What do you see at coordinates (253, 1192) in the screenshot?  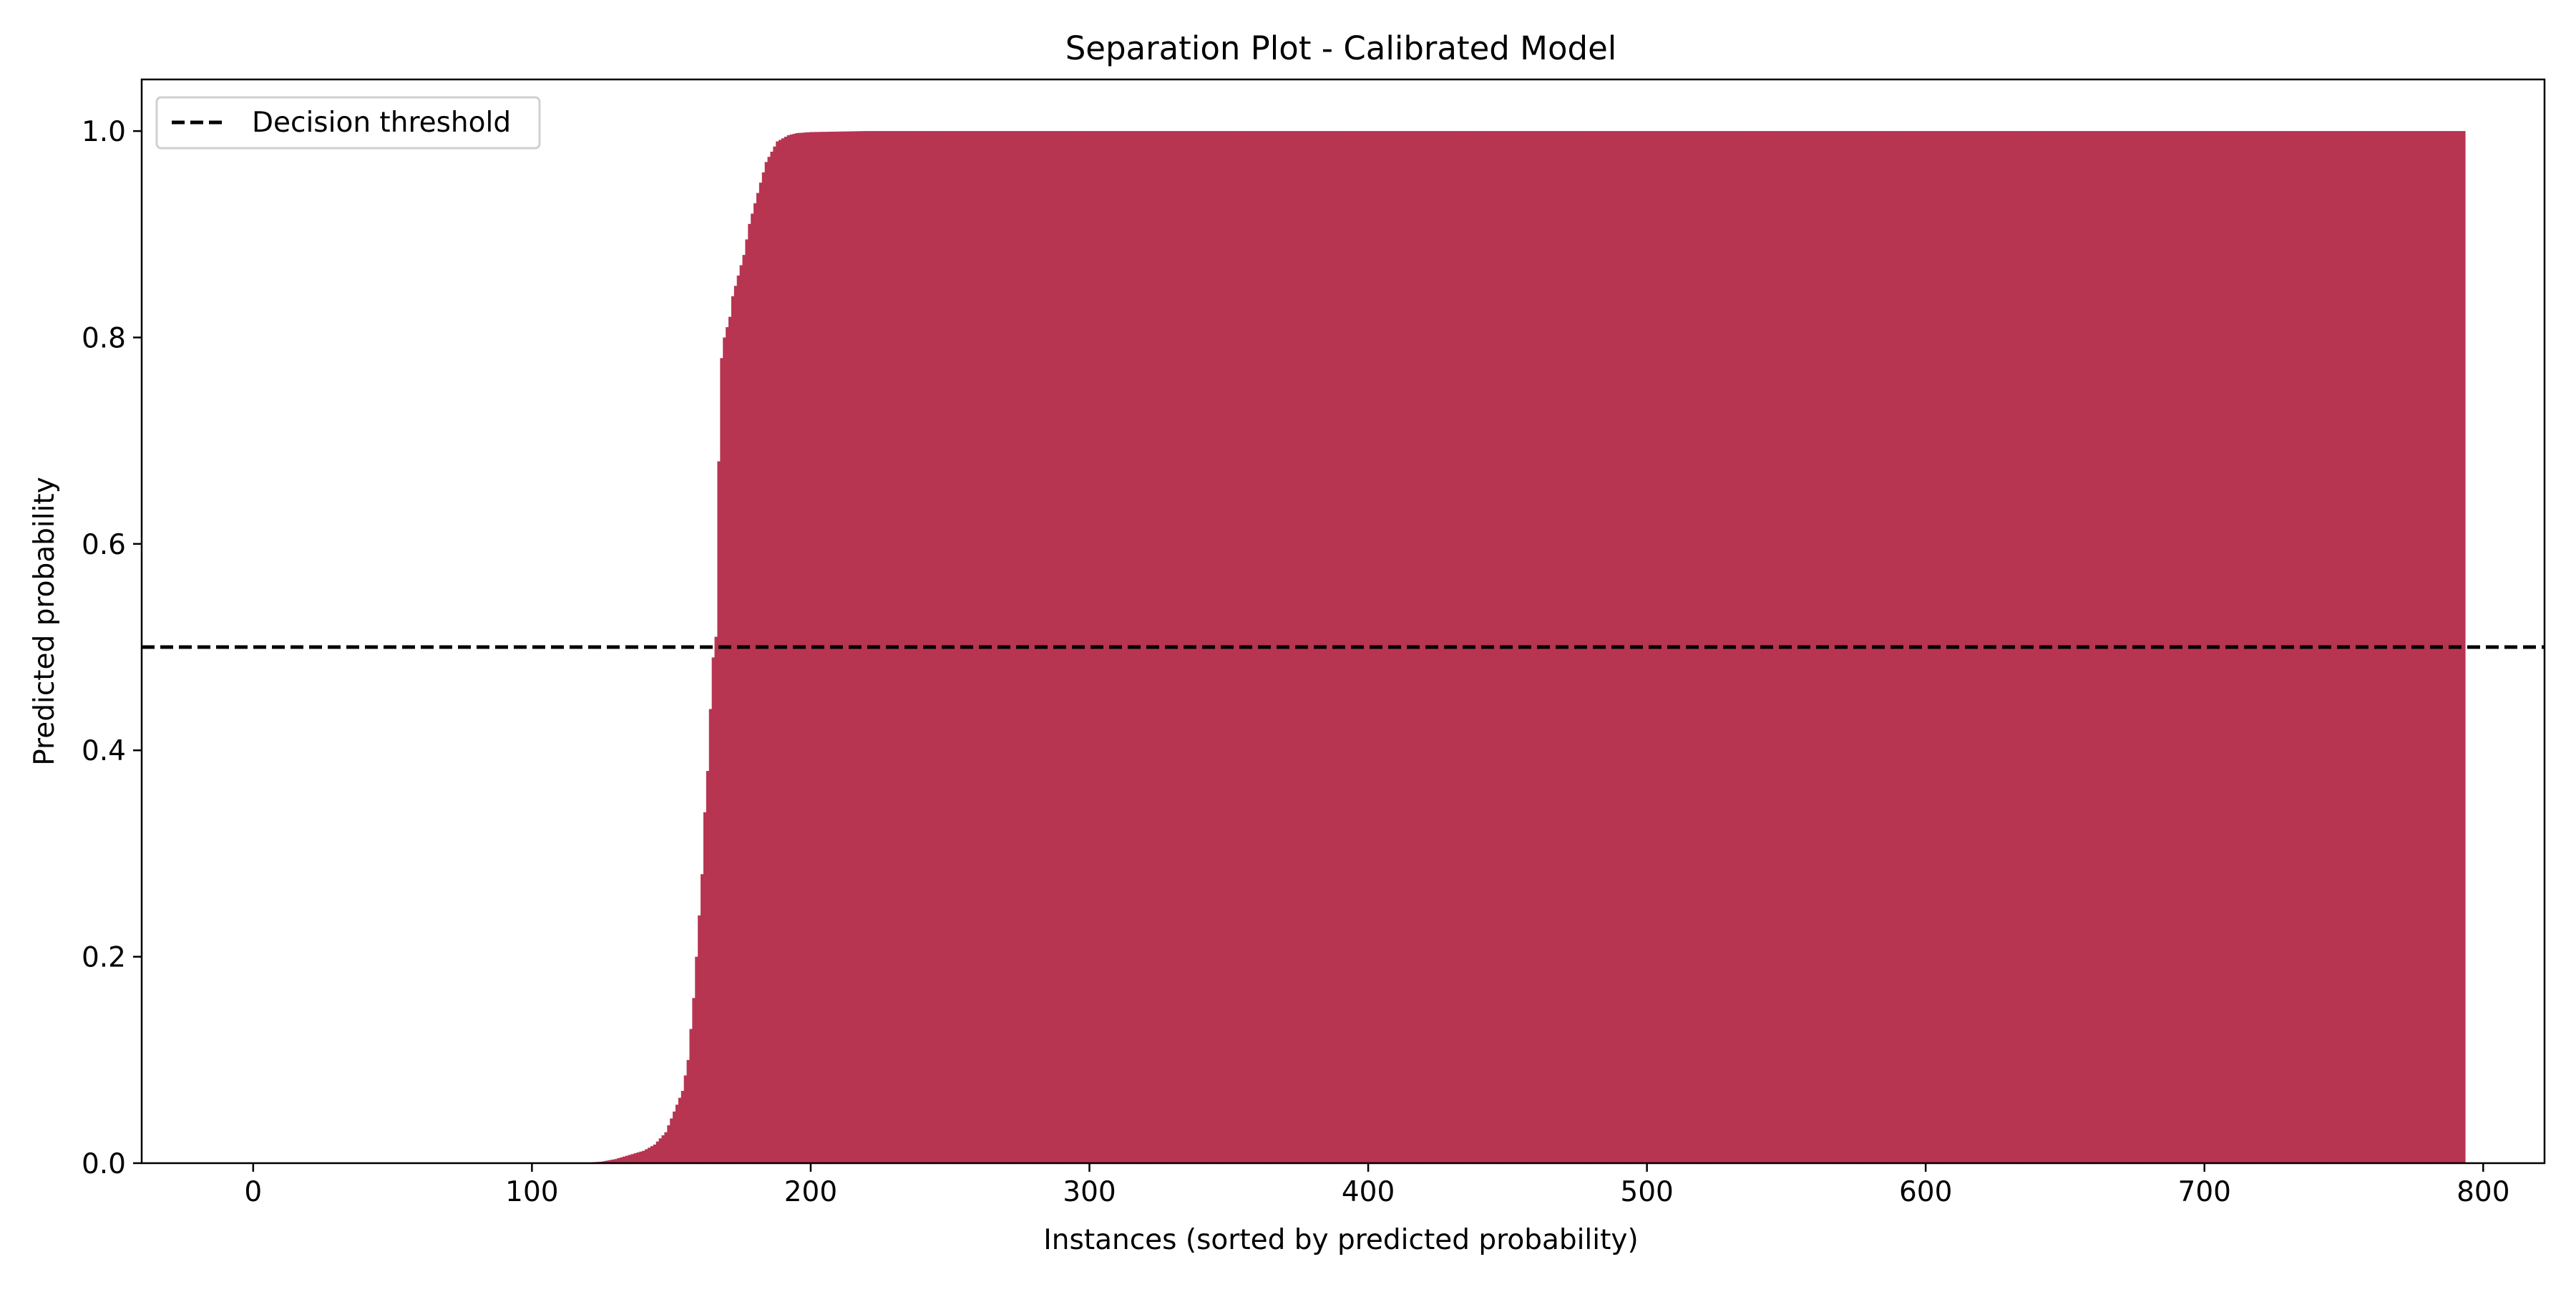 I see `x-tick-label: 0` at bounding box center [253, 1192].